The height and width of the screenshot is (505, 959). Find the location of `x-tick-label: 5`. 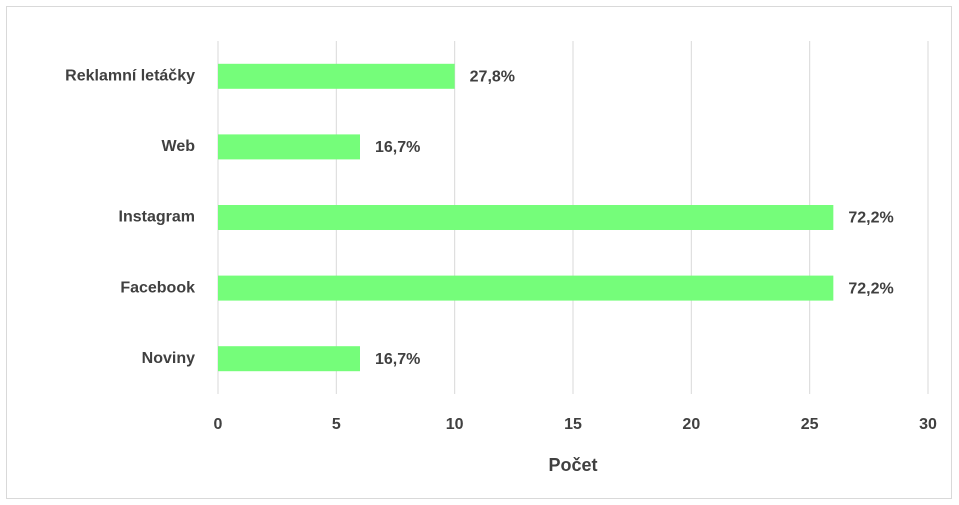

x-tick-label: 5 is located at coordinates (336, 424).